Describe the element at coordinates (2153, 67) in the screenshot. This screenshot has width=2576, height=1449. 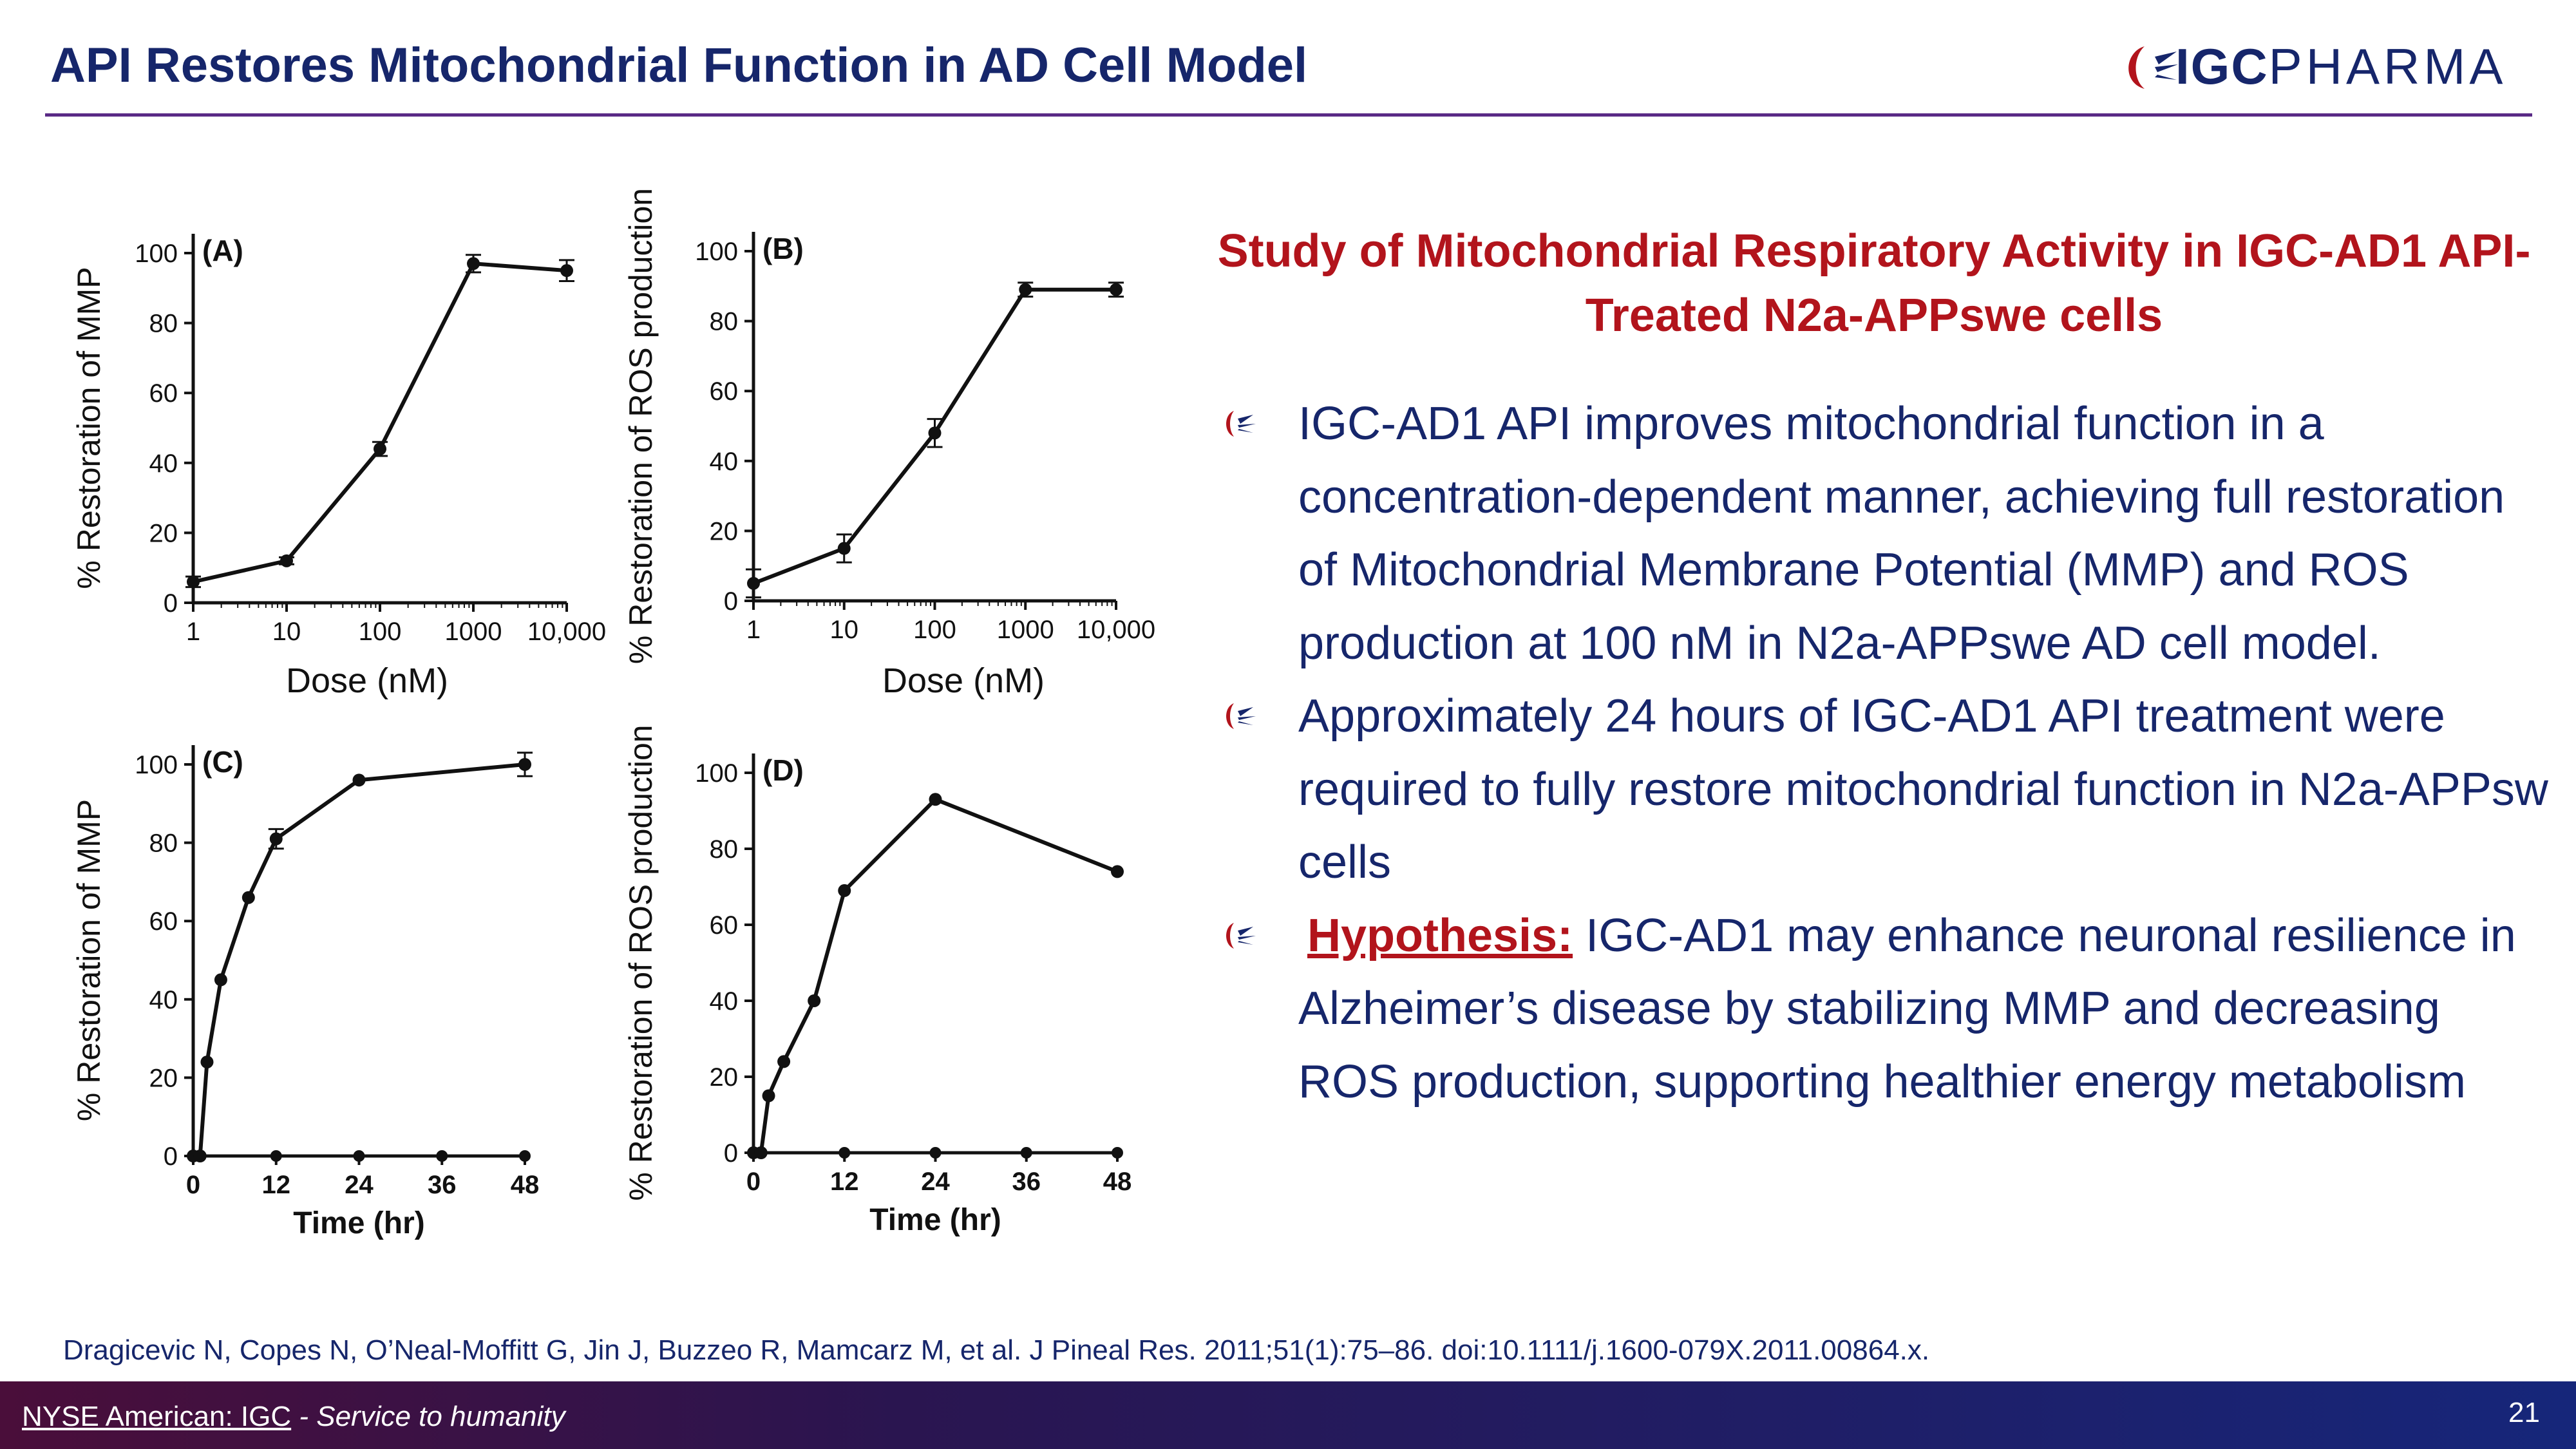
I see `igc-logo-icon` at that location.